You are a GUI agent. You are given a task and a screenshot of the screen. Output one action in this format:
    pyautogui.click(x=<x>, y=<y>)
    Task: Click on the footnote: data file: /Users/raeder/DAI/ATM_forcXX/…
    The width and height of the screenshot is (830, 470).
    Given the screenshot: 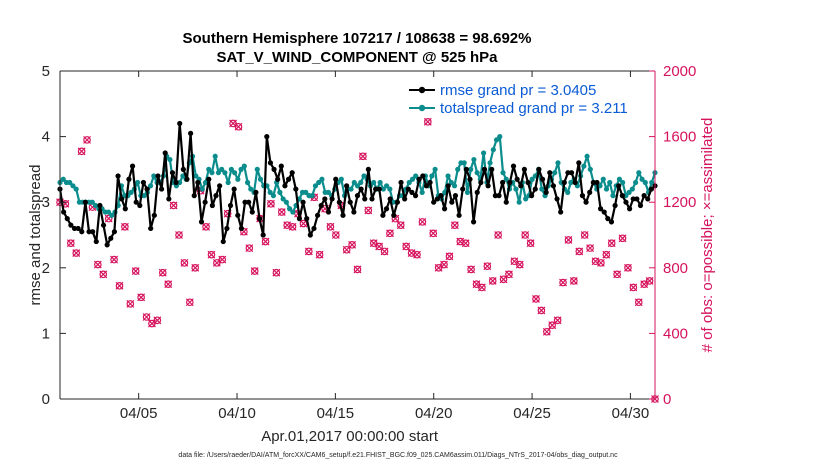 What is the action you would take?
    pyautogui.click(x=398, y=455)
    